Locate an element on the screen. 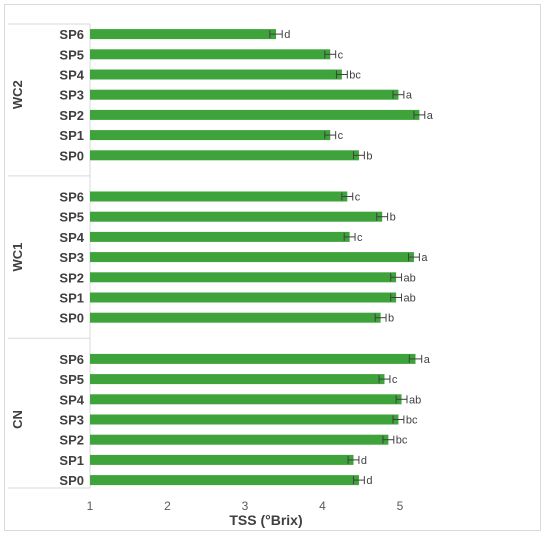 The image size is (550, 539). x-tick-label: 3 is located at coordinates (245, 506).